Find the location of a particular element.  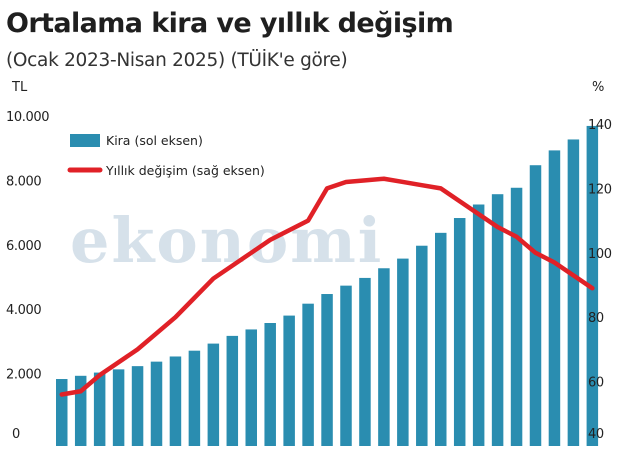

left-axis-unit: TL is located at coordinates (19, 87).